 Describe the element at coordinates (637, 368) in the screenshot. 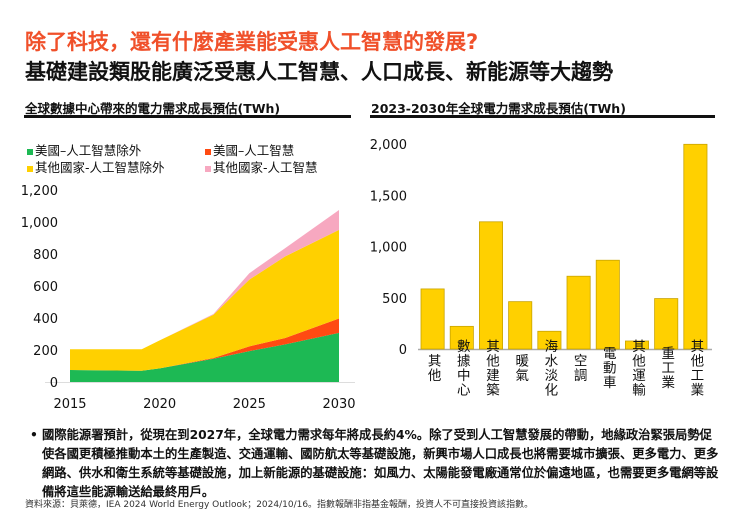

I see `category-label: 其他運輸` at that location.